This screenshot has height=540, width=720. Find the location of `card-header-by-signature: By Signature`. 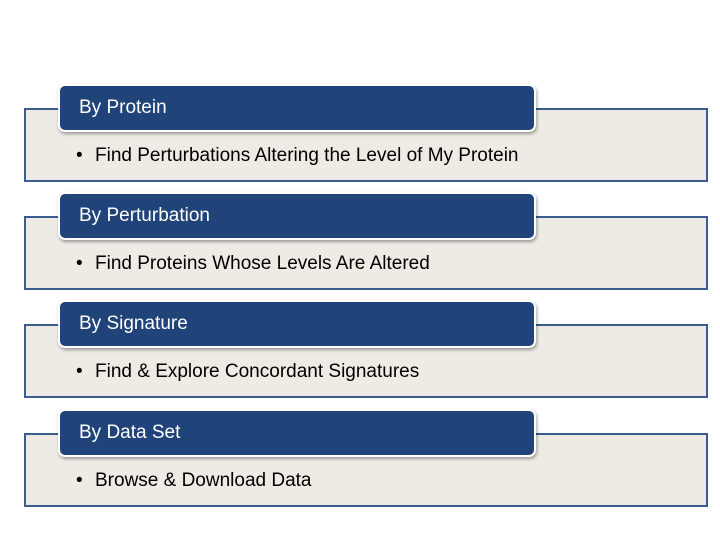

card-header-by-signature: By Signature is located at coordinates (297, 324).